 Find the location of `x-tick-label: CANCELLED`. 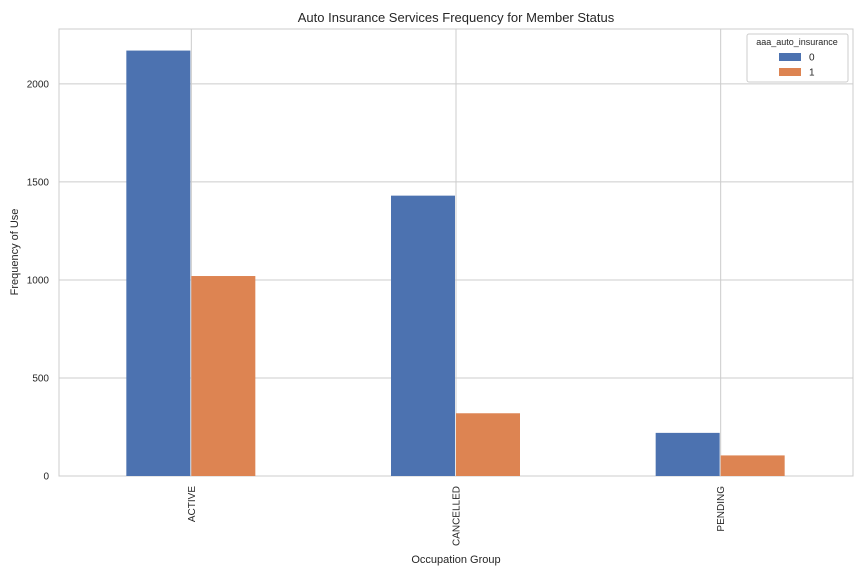

x-tick-label: CANCELLED is located at coordinates (457, 516).